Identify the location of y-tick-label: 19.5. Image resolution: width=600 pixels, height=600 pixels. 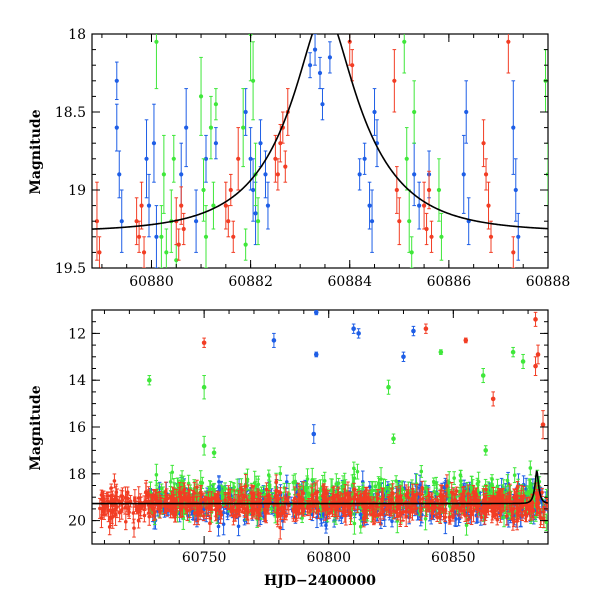
(70, 269).